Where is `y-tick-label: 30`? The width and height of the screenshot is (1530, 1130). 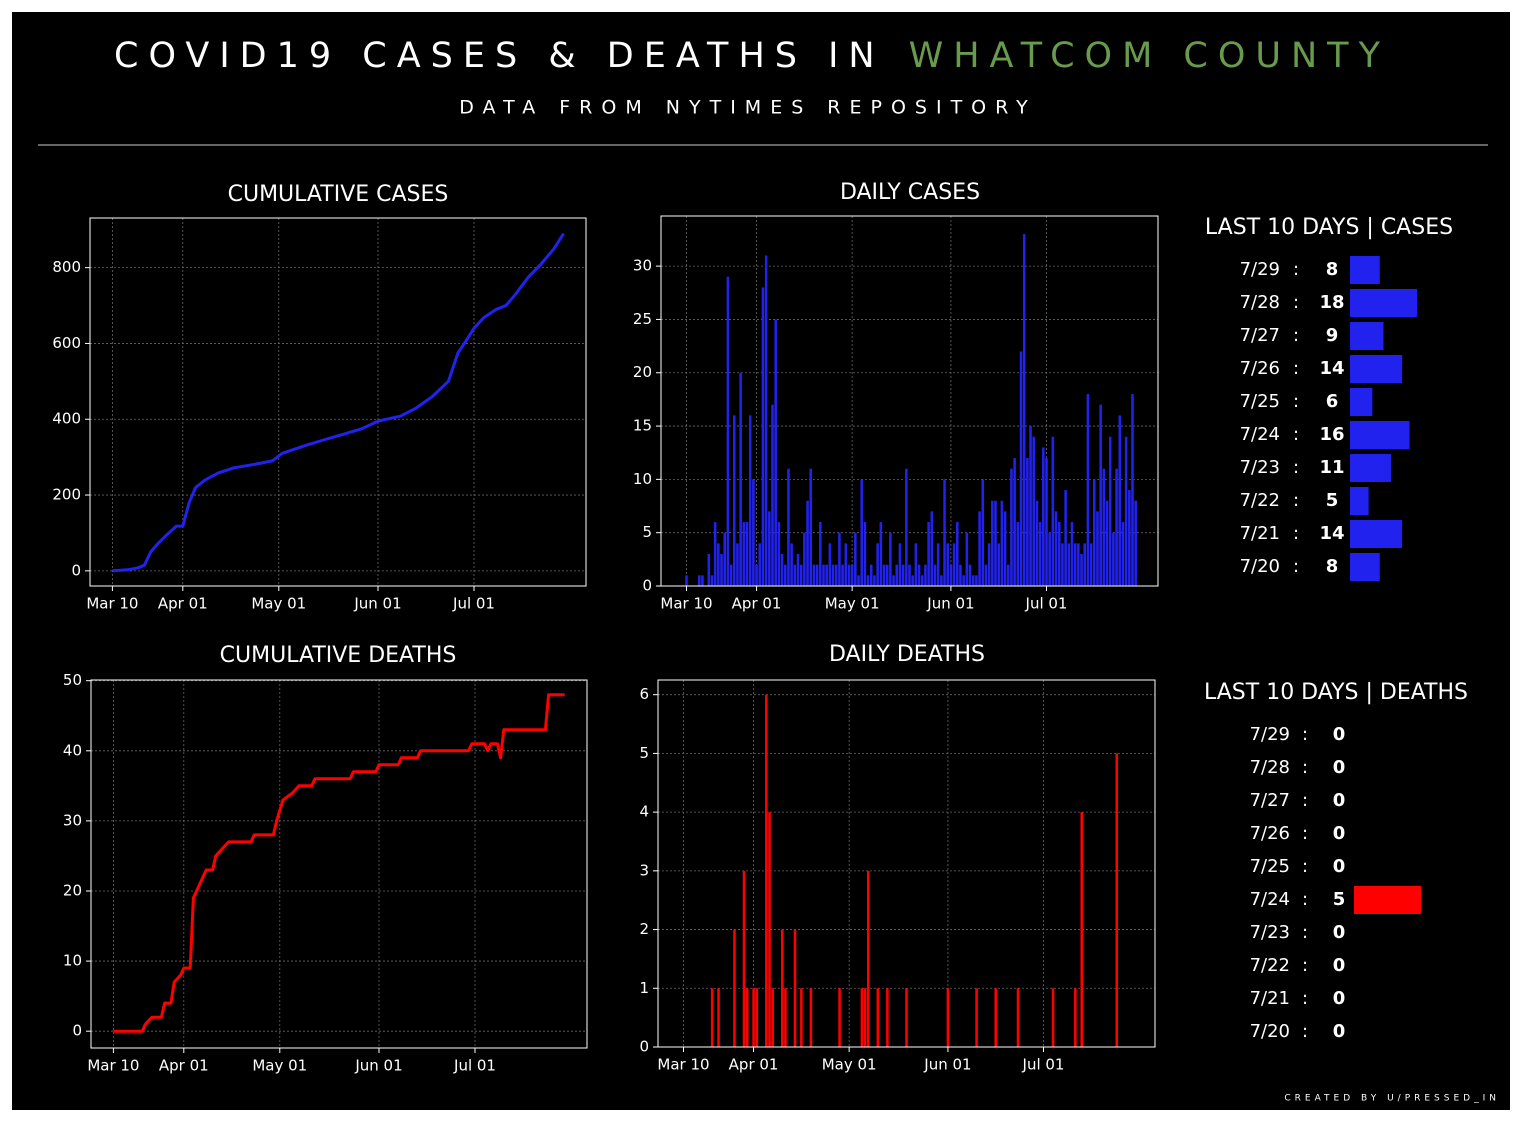 y-tick-label: 30 is located at coordinates (72, 820).